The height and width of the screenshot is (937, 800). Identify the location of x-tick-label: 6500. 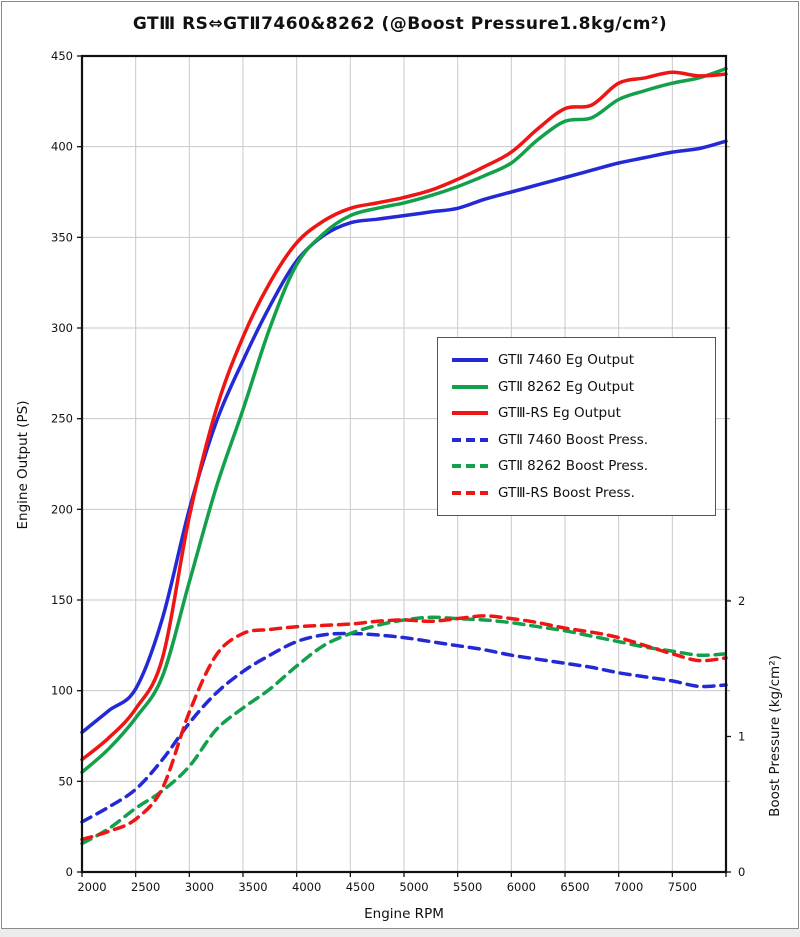
(574, 887).